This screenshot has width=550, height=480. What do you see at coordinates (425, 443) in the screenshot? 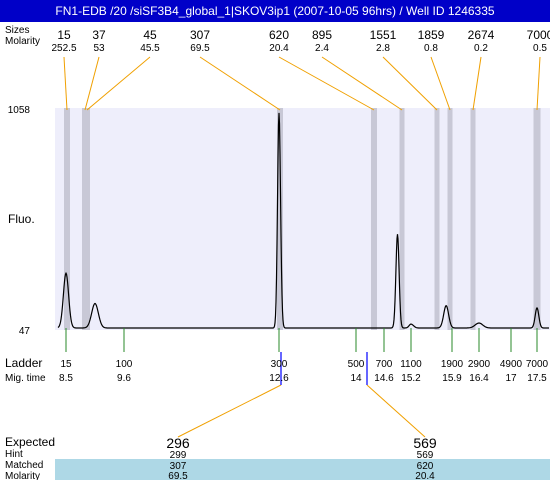
I see `expected-size-value: 569` at bounding box center [425, 443].